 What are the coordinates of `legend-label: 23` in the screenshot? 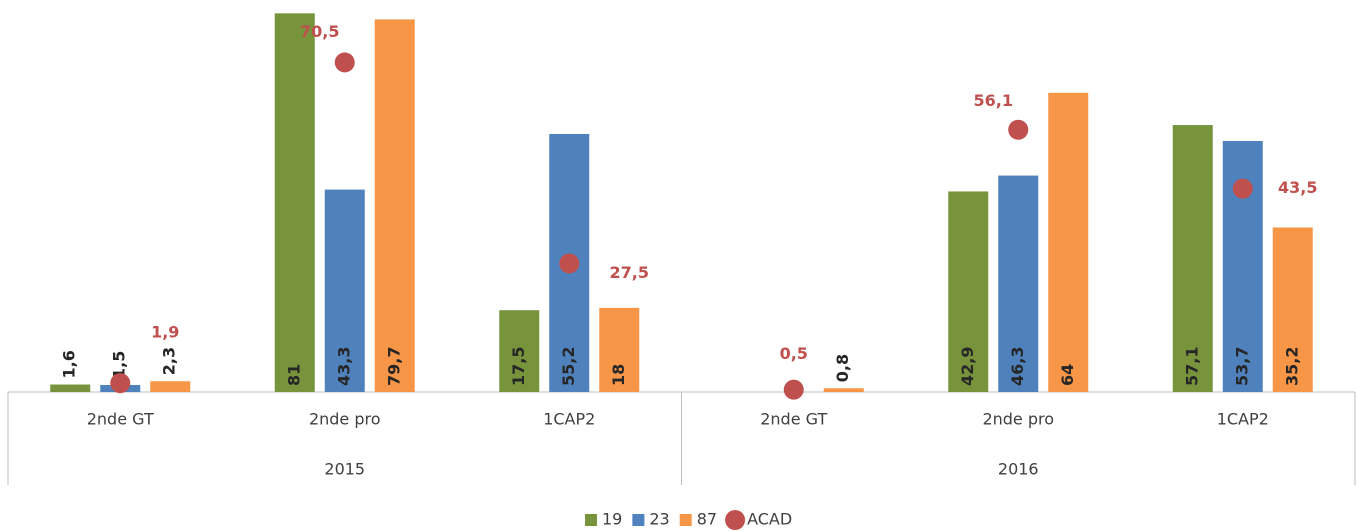 It's located at (659, 519).